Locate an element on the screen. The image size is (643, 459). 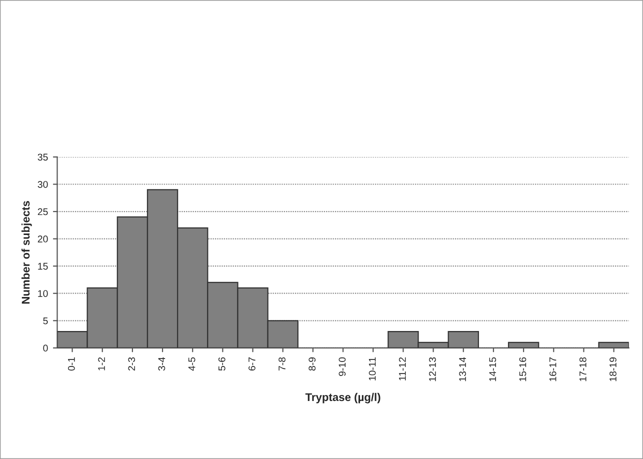
x-tick-label: 3-4 is located at coordinates (162, 364).